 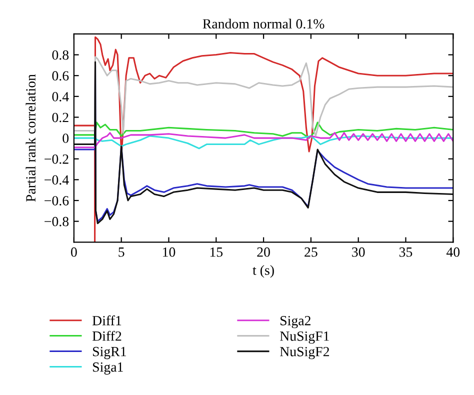 What do you see at coordinates (121, 252) in the screenshot?
I see `x-tick-label: 5` at bounding box center [121, 252].